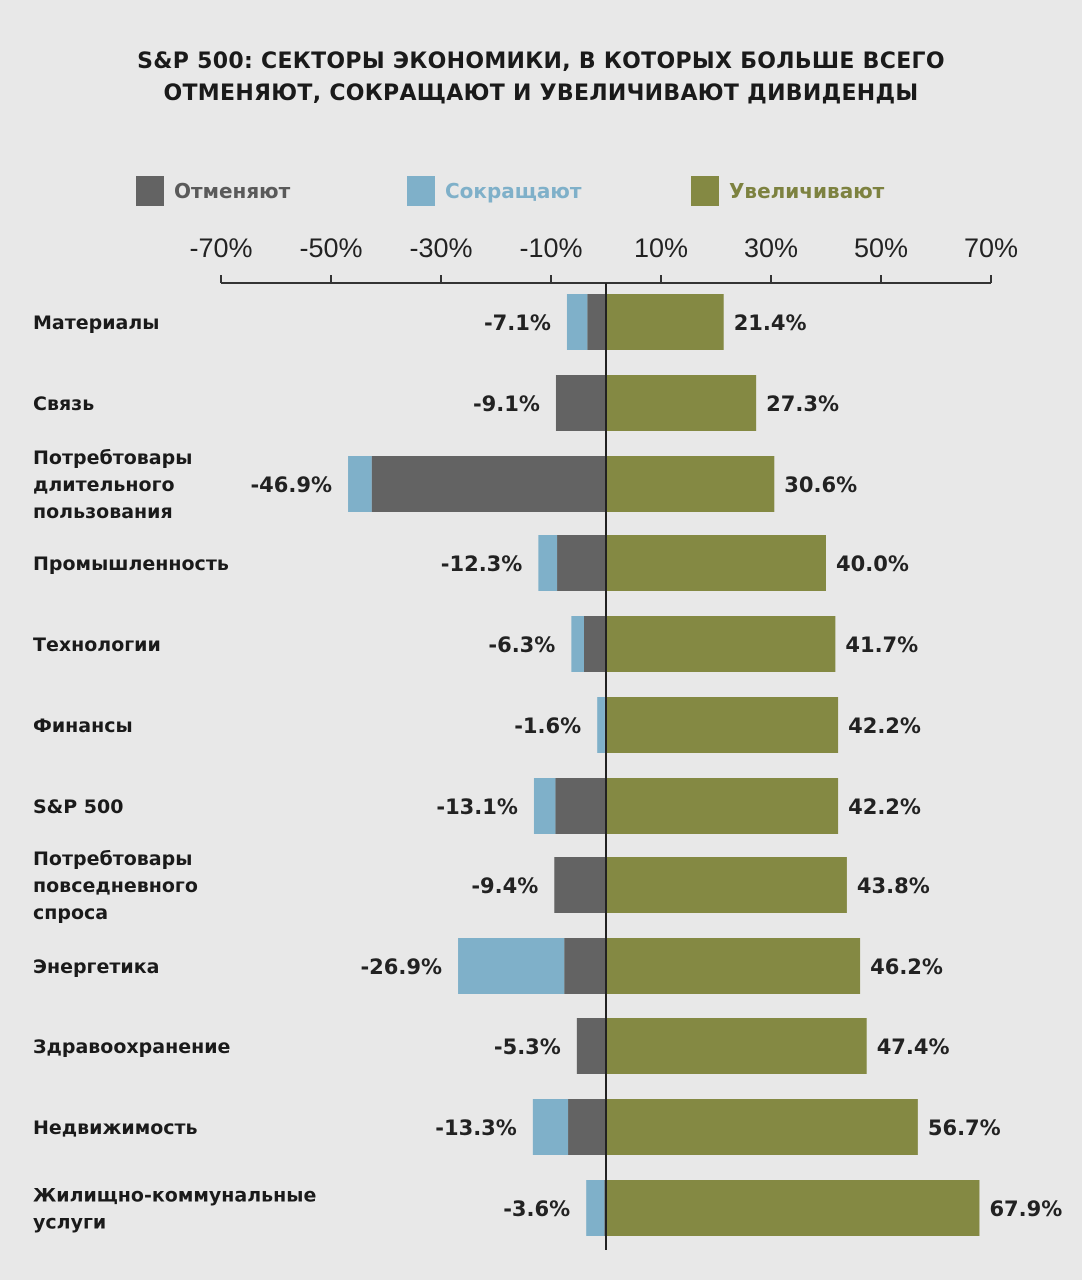 The image size is (1082, 1280). Describe the element at coordinates (881, 645) in the screenshot. I see `value-label-positive: 41.7%` at that location.